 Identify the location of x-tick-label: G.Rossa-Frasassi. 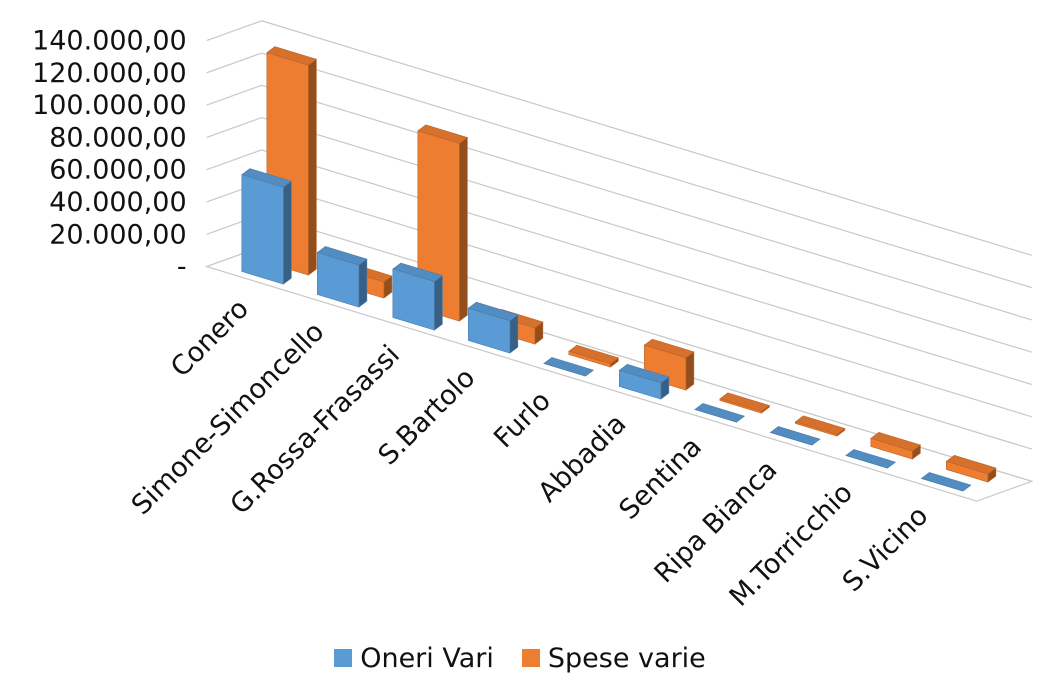
(315, 429).